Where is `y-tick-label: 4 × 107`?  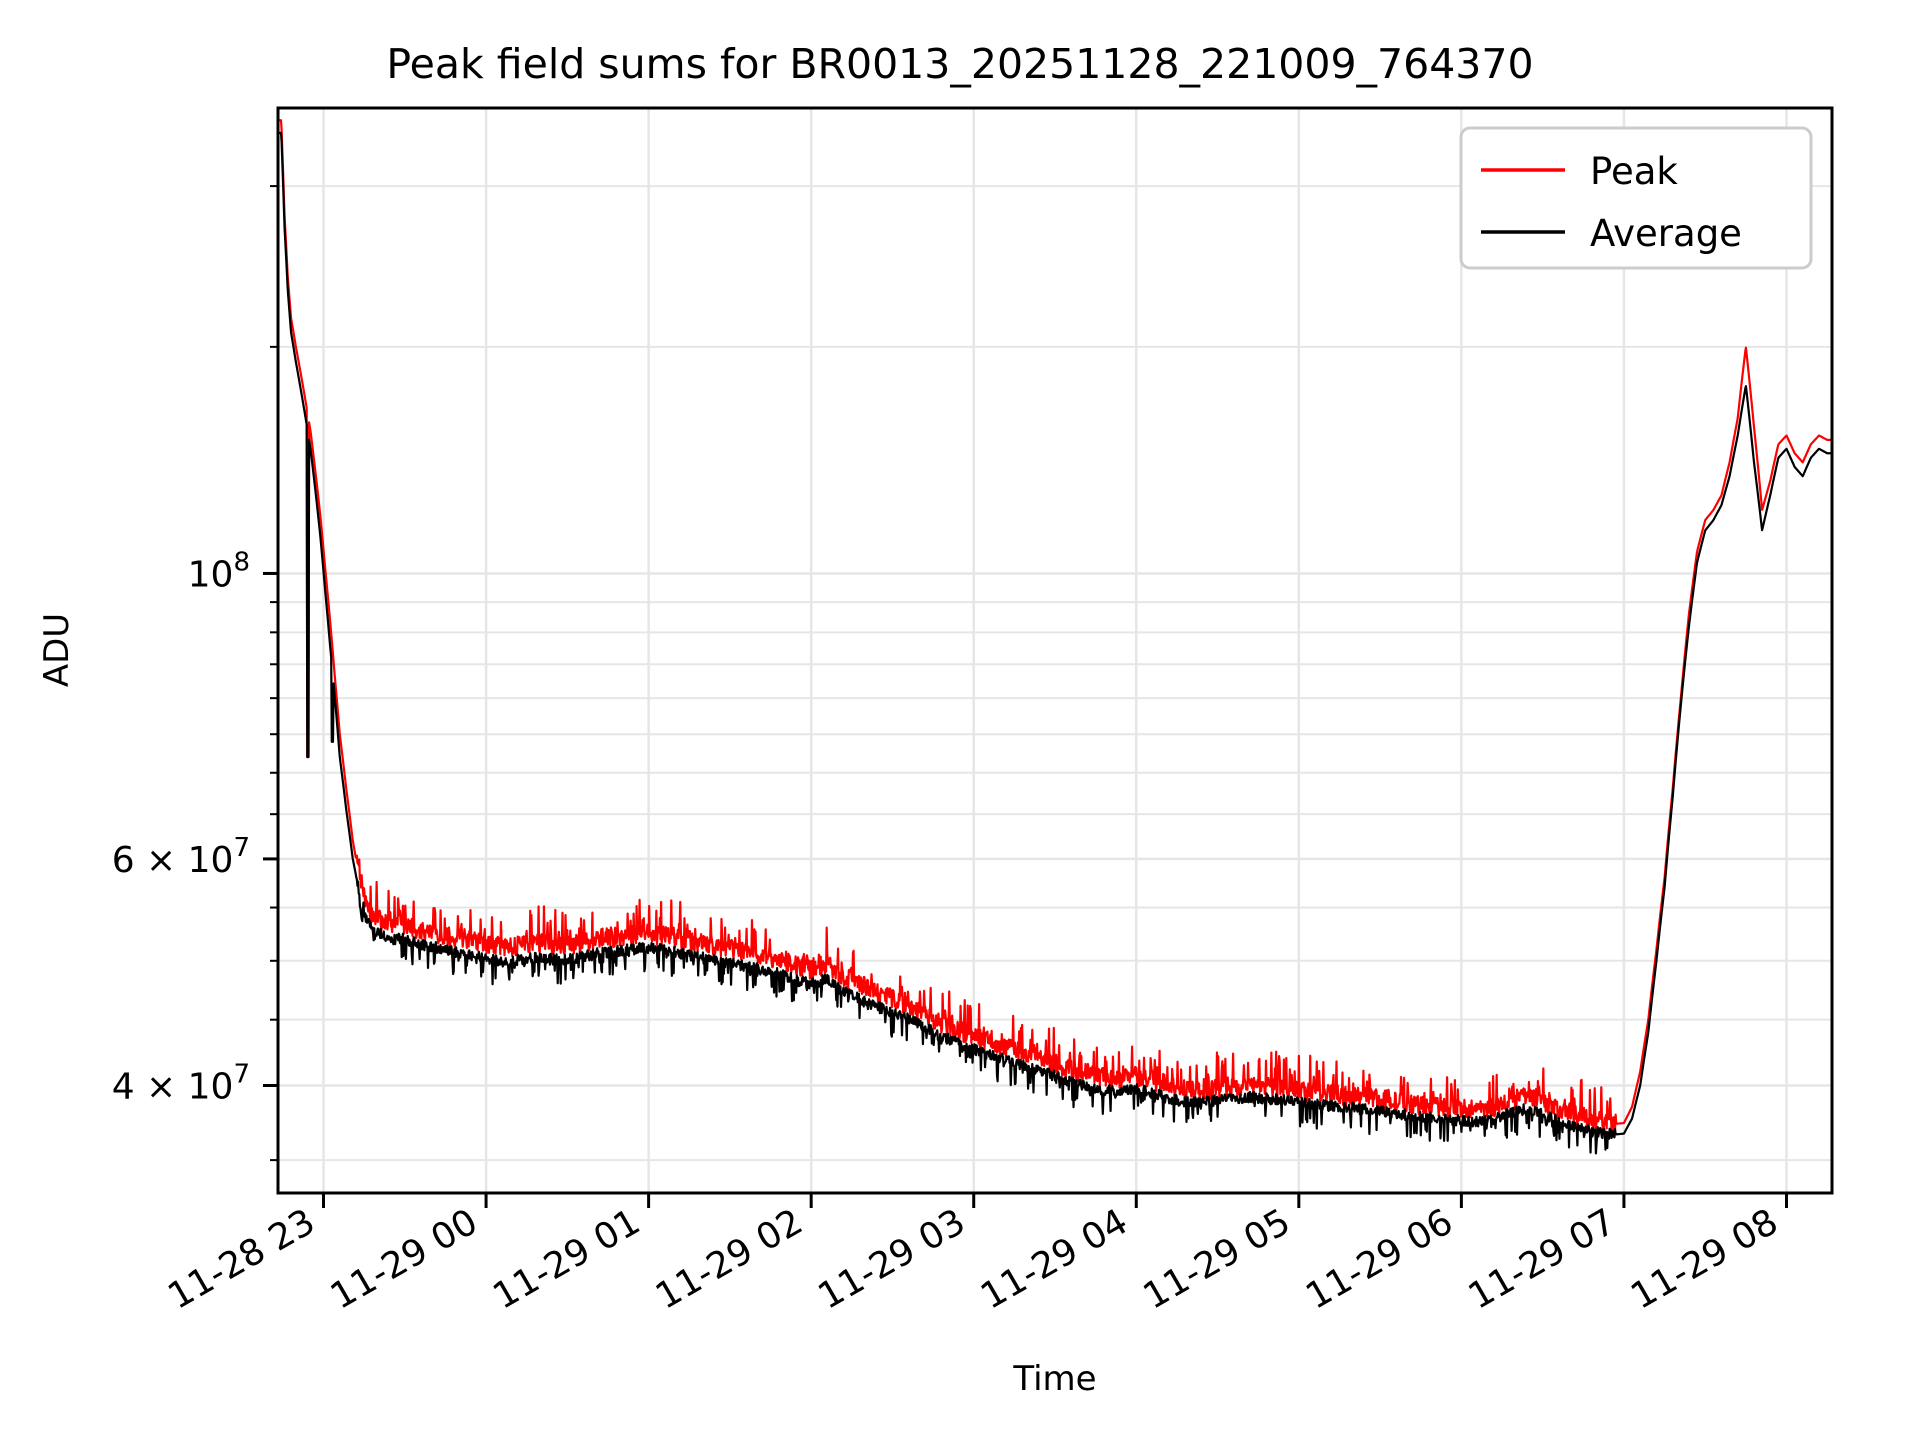 y-tick-label: 4 × 107 is located at coordinates (181, 1083).